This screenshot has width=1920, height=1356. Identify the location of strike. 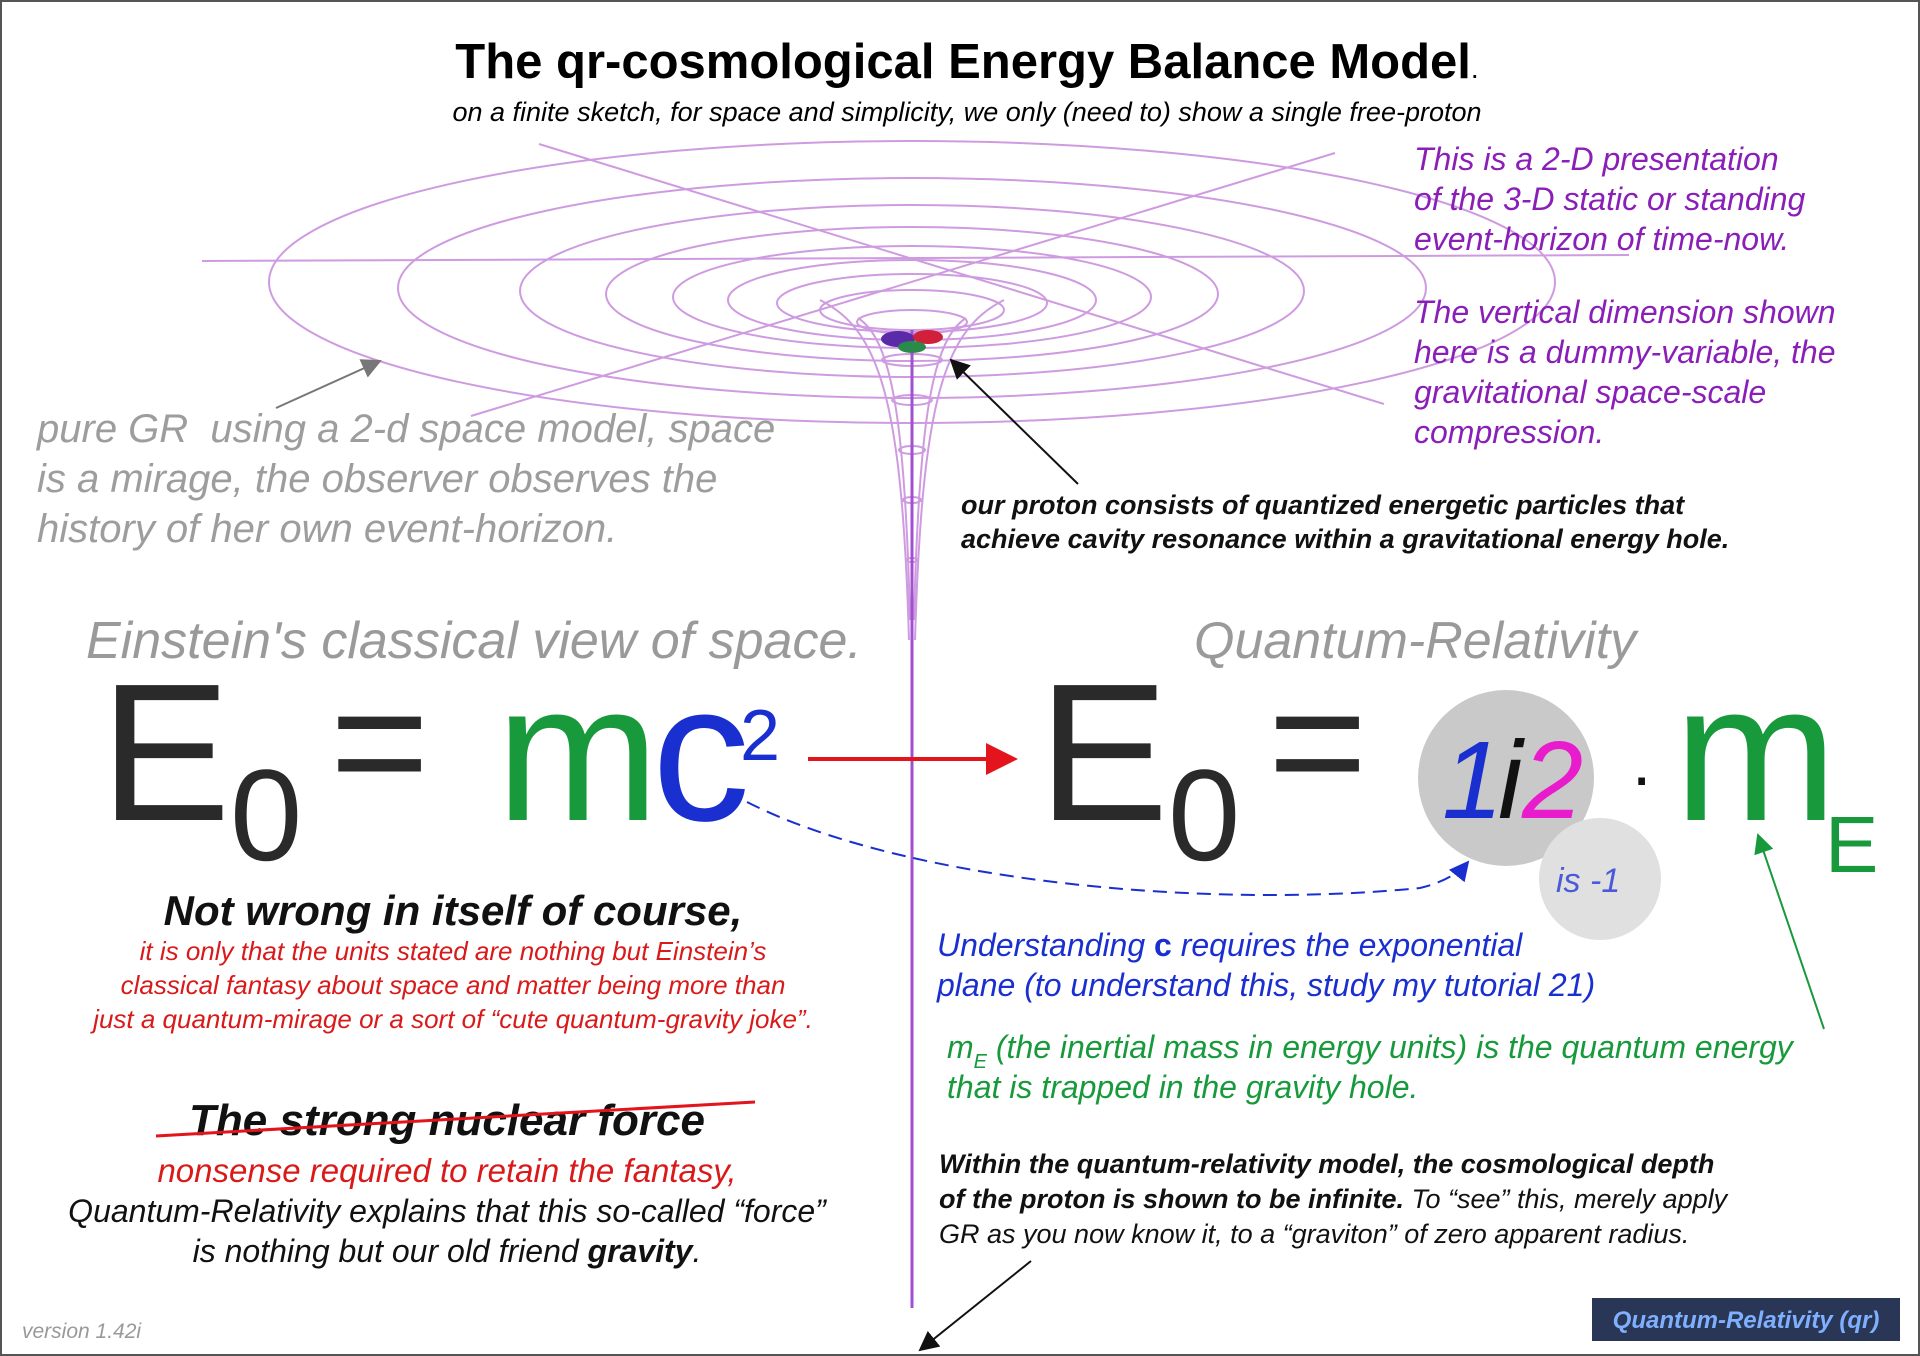
(455, 1119).